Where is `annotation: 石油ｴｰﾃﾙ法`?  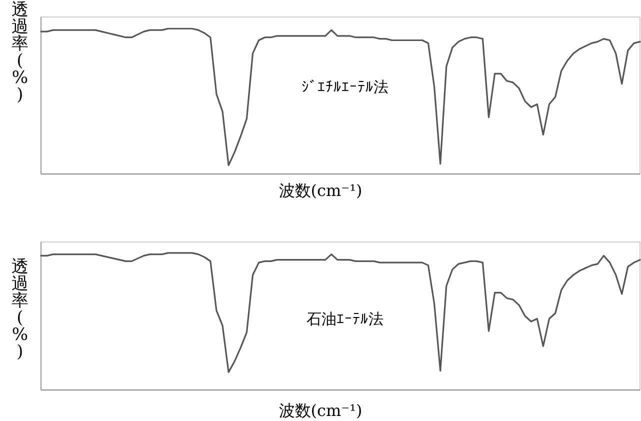 annotation: 石油ｴｰﾃﾙ法 is located at coordinates (345, 319).